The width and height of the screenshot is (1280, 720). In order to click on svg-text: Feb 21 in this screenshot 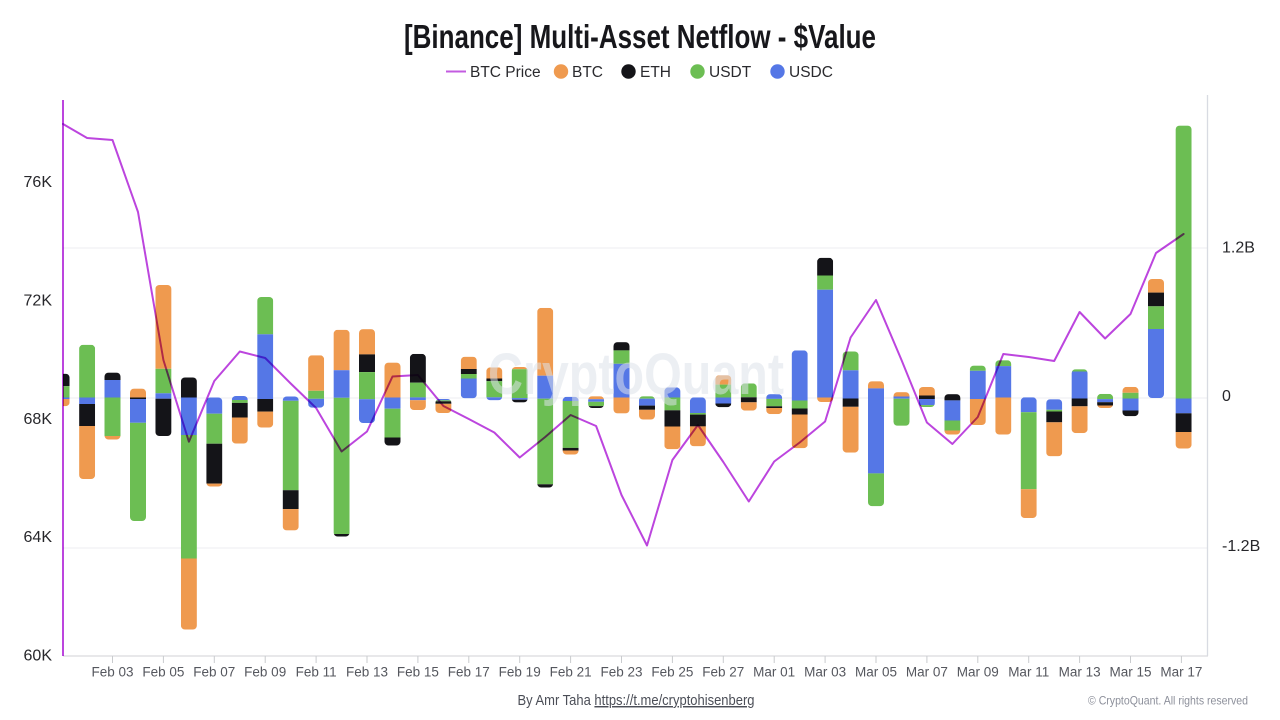, I will do `click(571, 672)`.